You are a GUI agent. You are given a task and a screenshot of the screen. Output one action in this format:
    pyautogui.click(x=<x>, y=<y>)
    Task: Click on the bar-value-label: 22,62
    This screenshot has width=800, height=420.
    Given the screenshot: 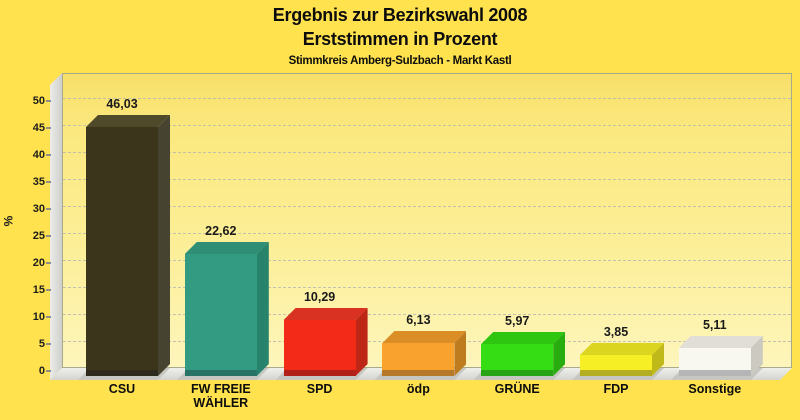 What is the action you would take?
    pyautogui.click(x=221, y=231)
    